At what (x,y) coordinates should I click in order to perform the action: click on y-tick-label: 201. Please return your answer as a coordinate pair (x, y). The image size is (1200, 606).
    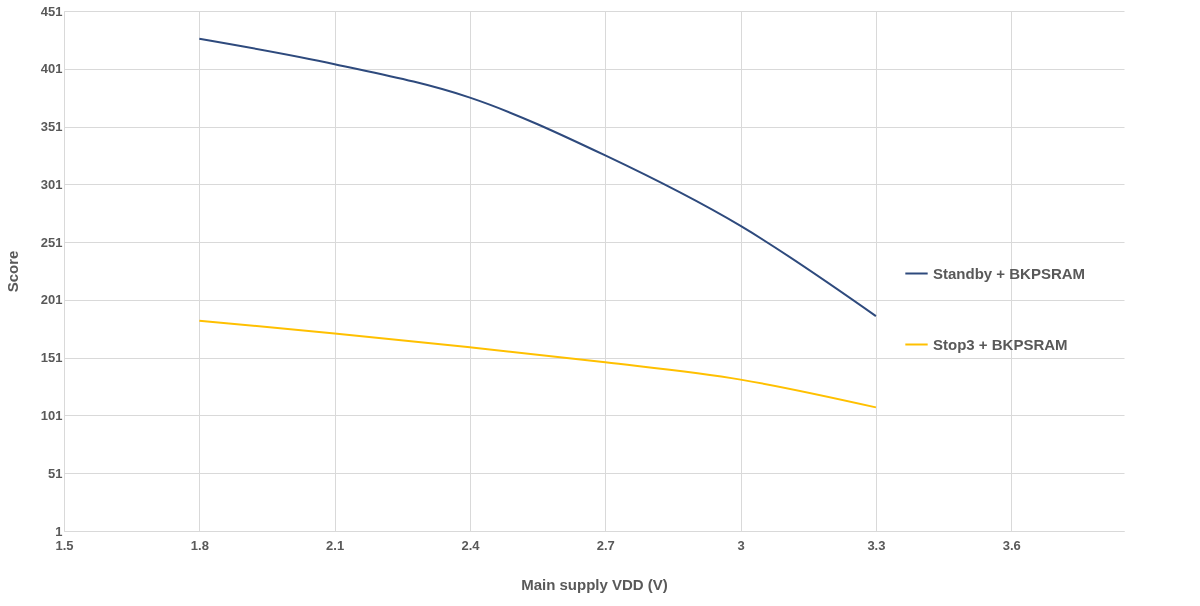
    Looking at the image, I should click on (51, 300).